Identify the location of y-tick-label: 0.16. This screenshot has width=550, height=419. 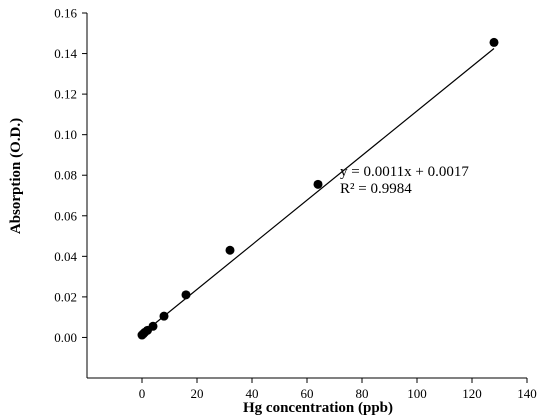
(65, 13).